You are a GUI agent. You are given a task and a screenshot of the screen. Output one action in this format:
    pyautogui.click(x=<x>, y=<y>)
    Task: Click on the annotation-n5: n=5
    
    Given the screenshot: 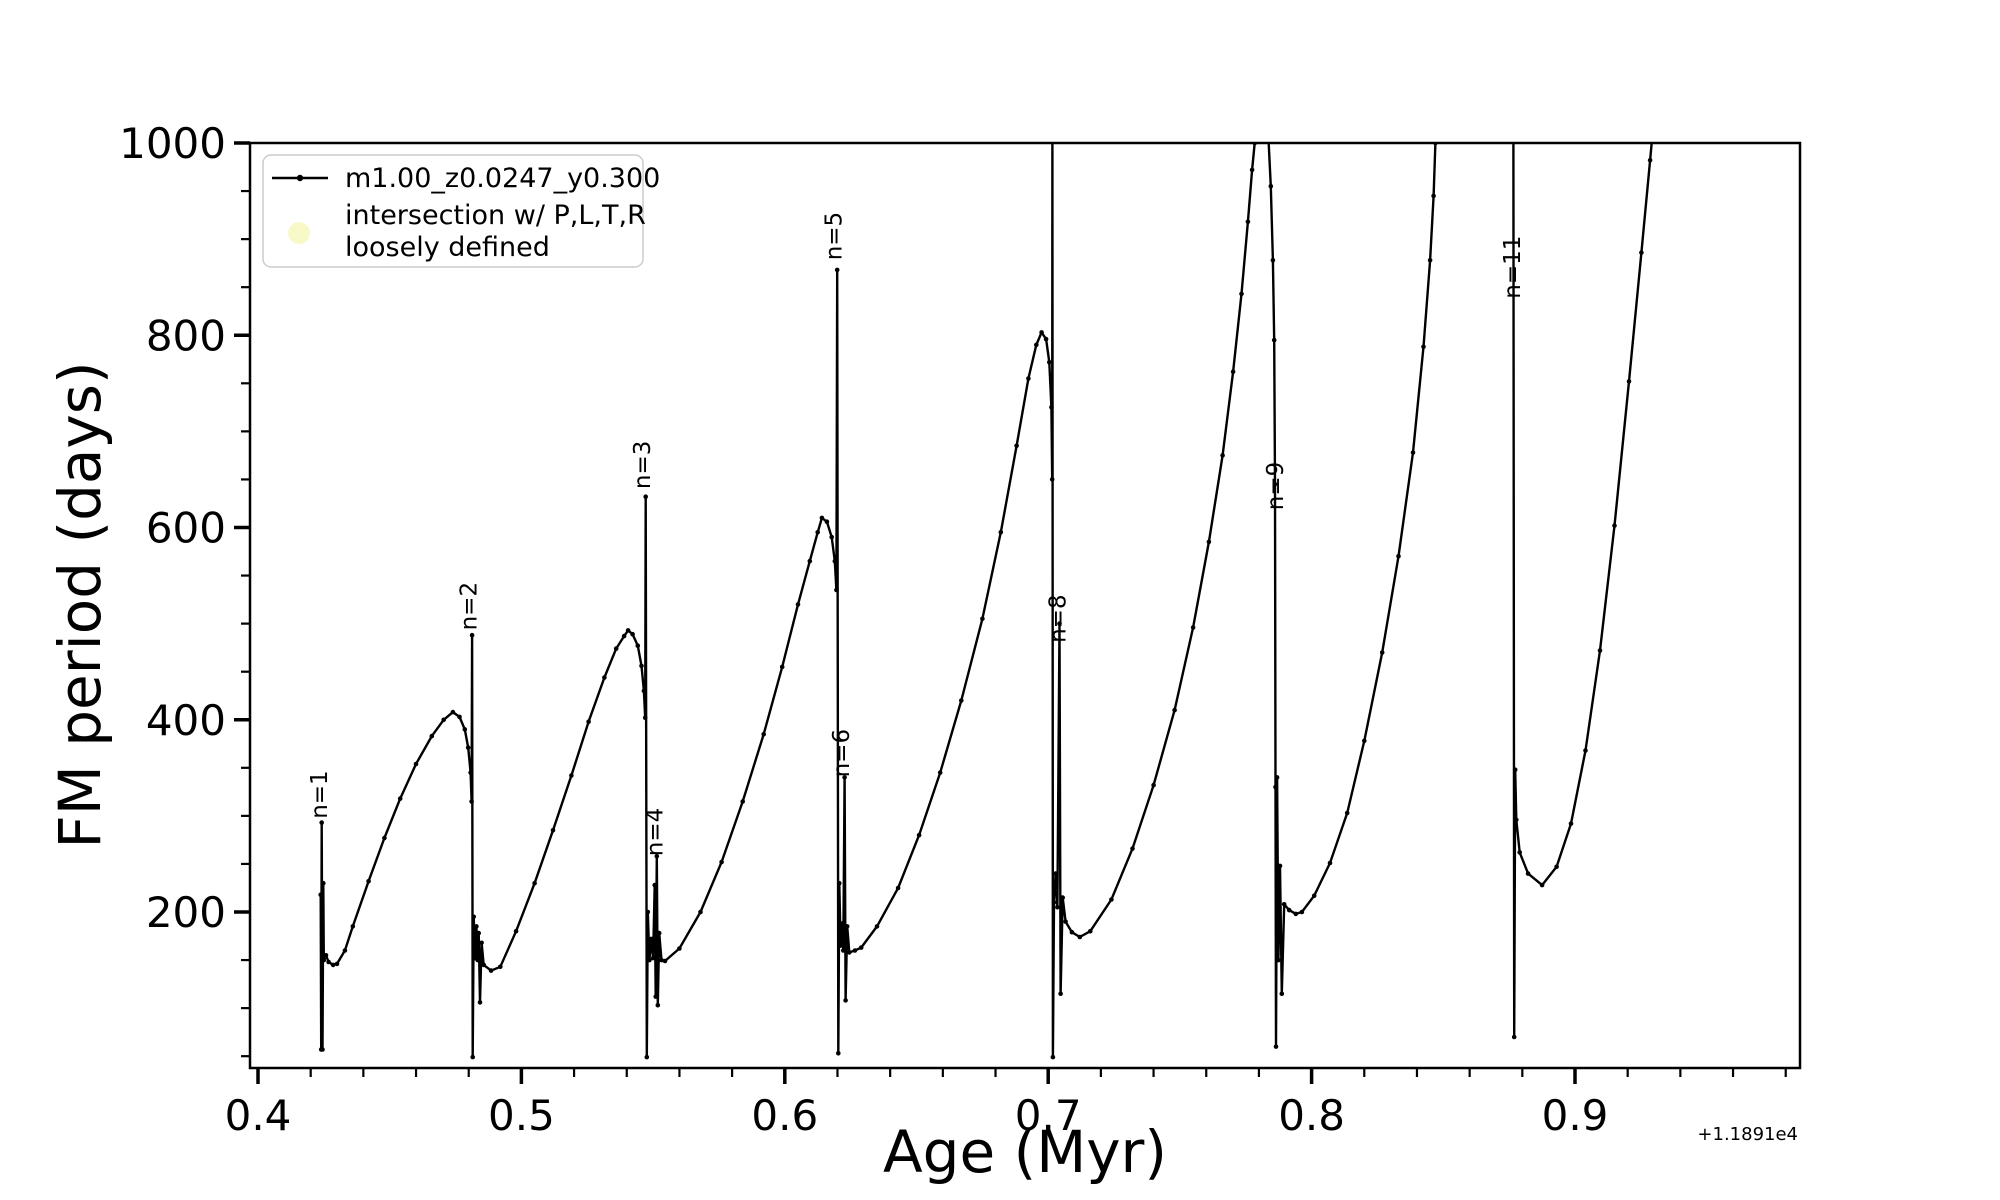 What is the action you would take?
    pyautogui.click(x=834, y=236)
    